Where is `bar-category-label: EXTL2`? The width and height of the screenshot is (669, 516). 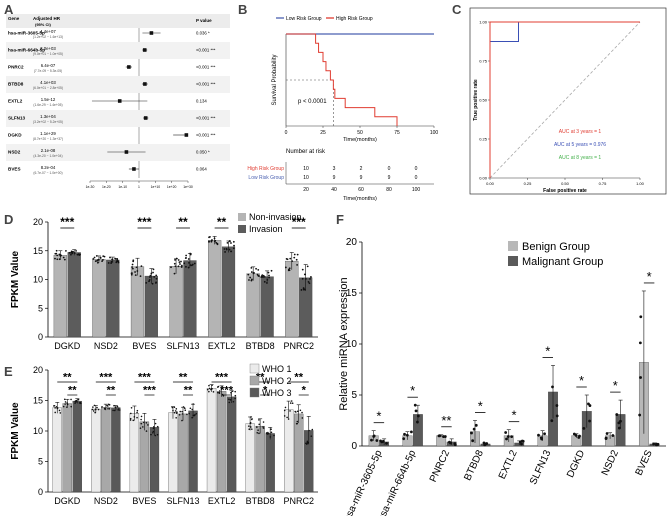
bar-category-label: EXTL2 is located at coordinates (222, 346).